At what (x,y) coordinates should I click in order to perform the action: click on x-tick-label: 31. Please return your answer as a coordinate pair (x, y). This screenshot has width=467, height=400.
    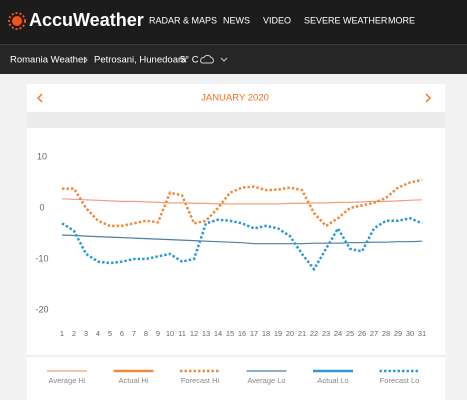
    Looking at the image, I should click on (422, 333).